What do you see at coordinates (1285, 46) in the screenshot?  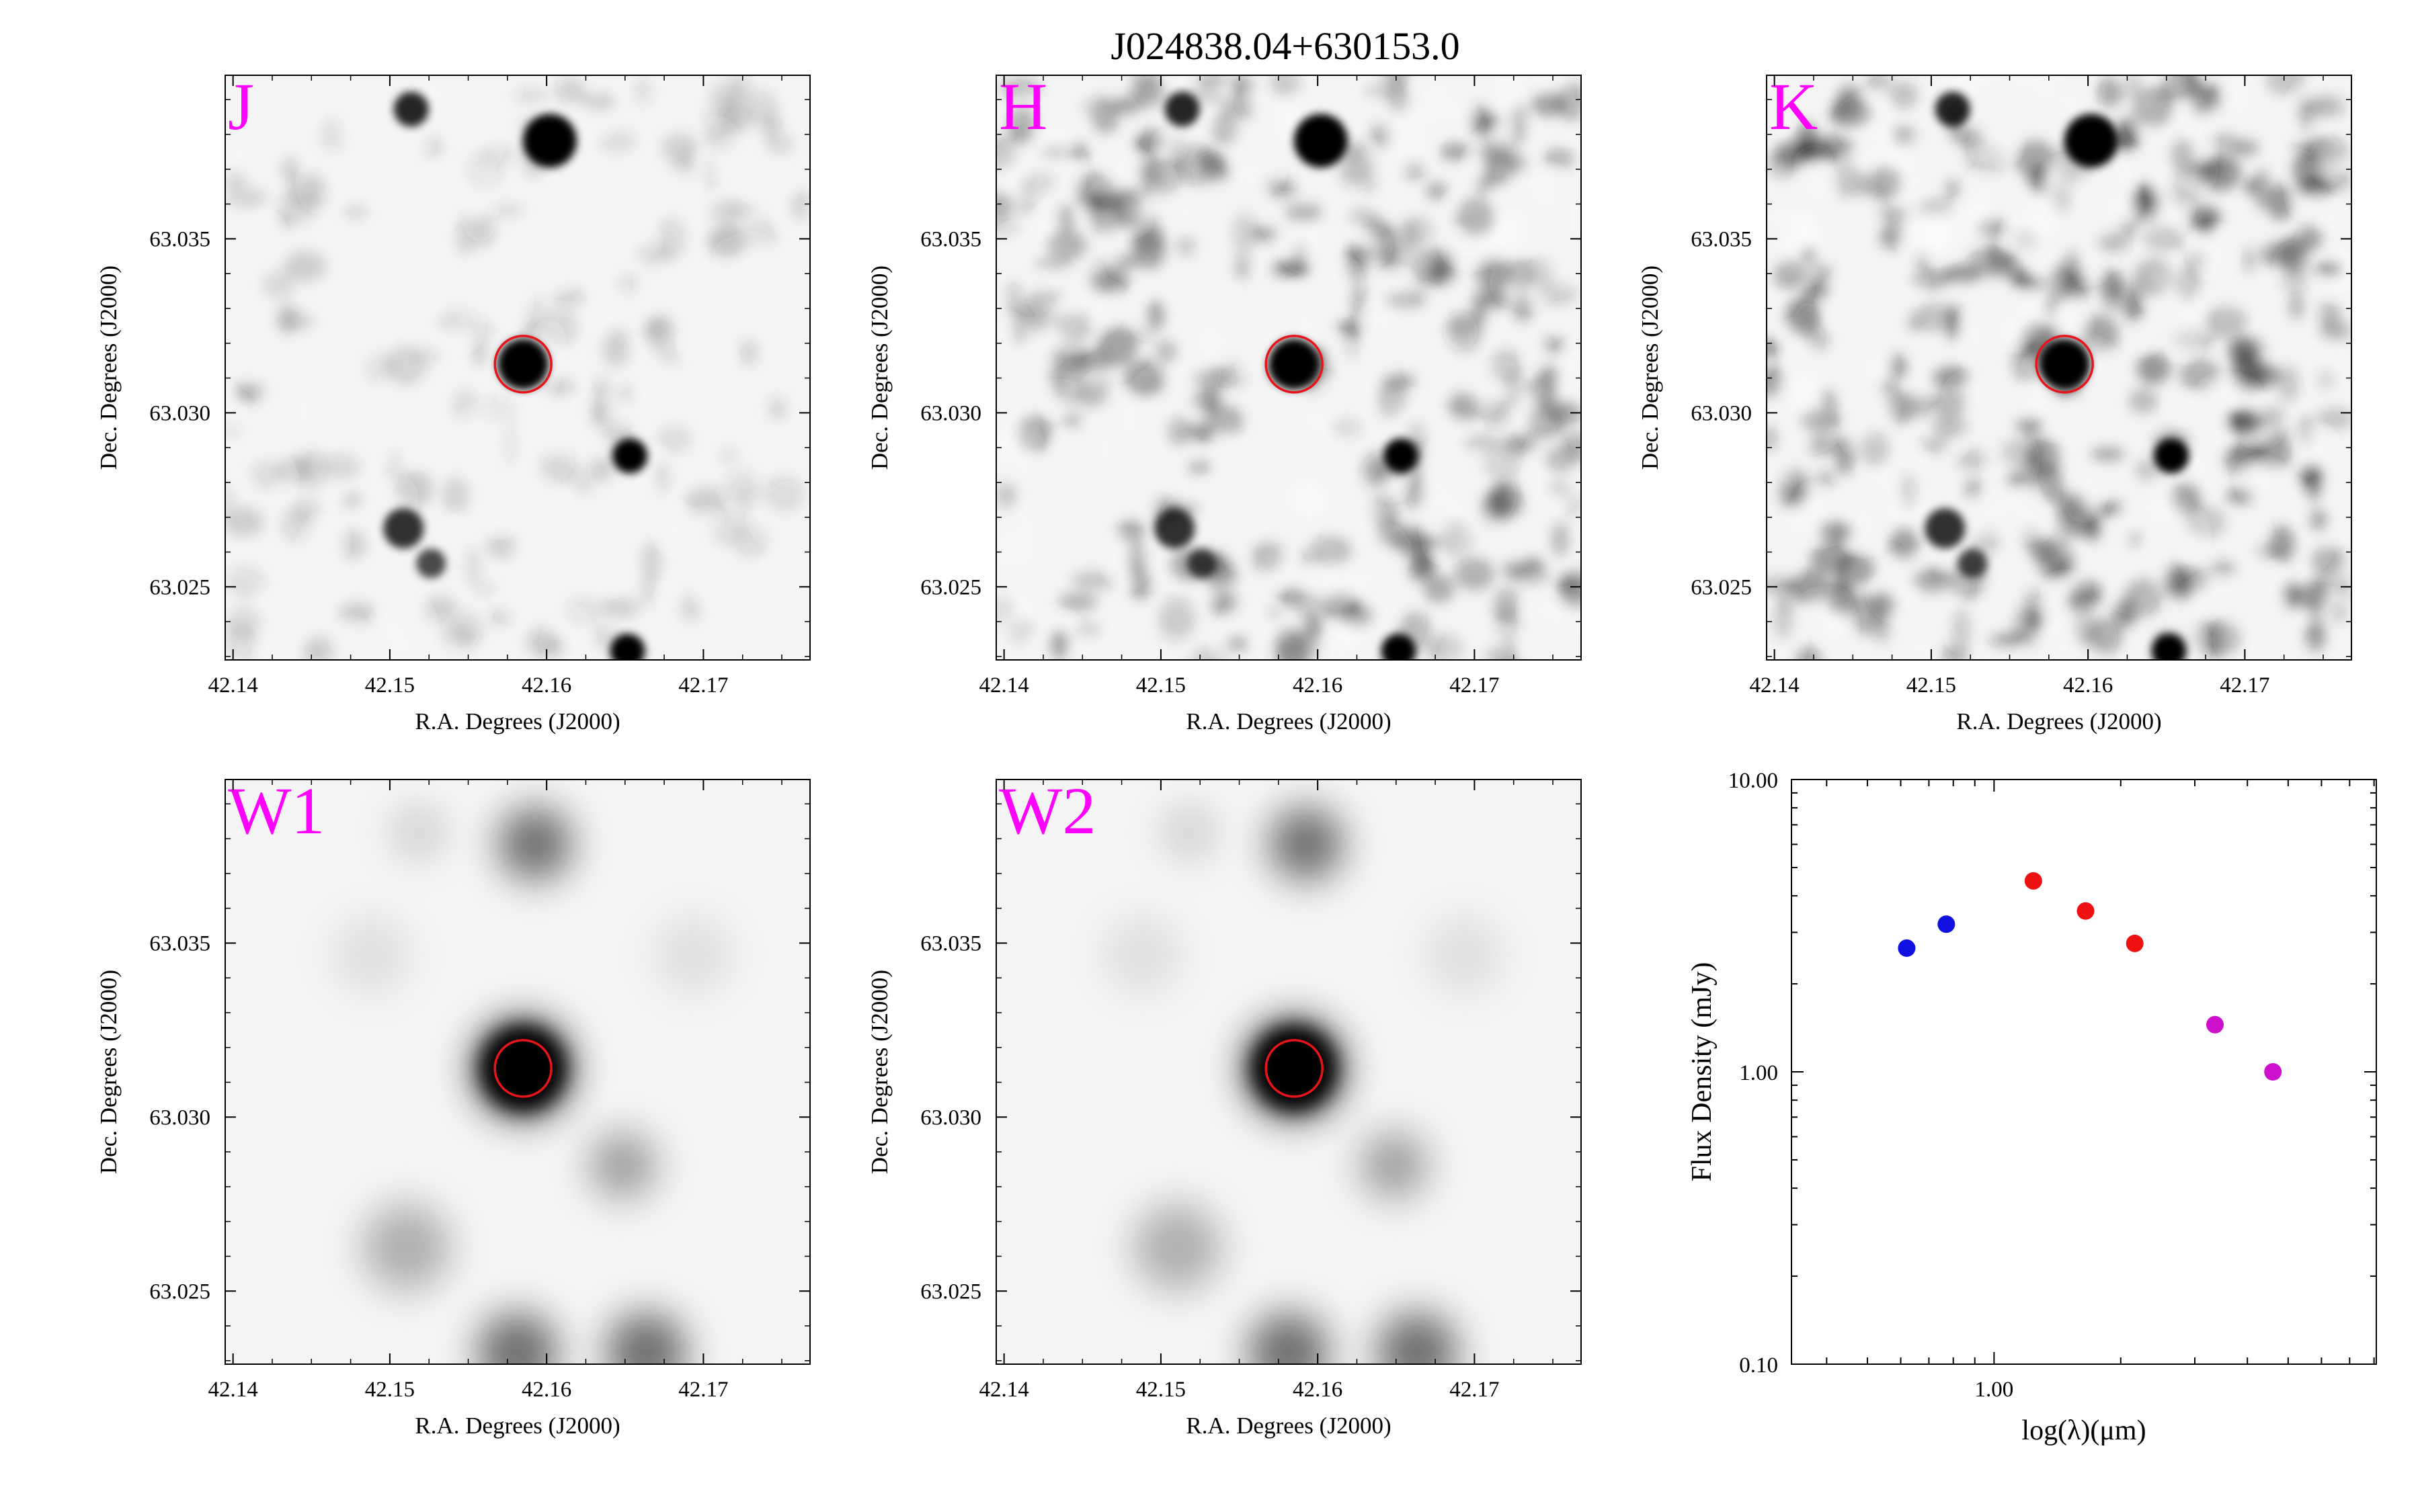 I see `figure-title: J024838.04+630153.0` at bounding box center [1285, 46].